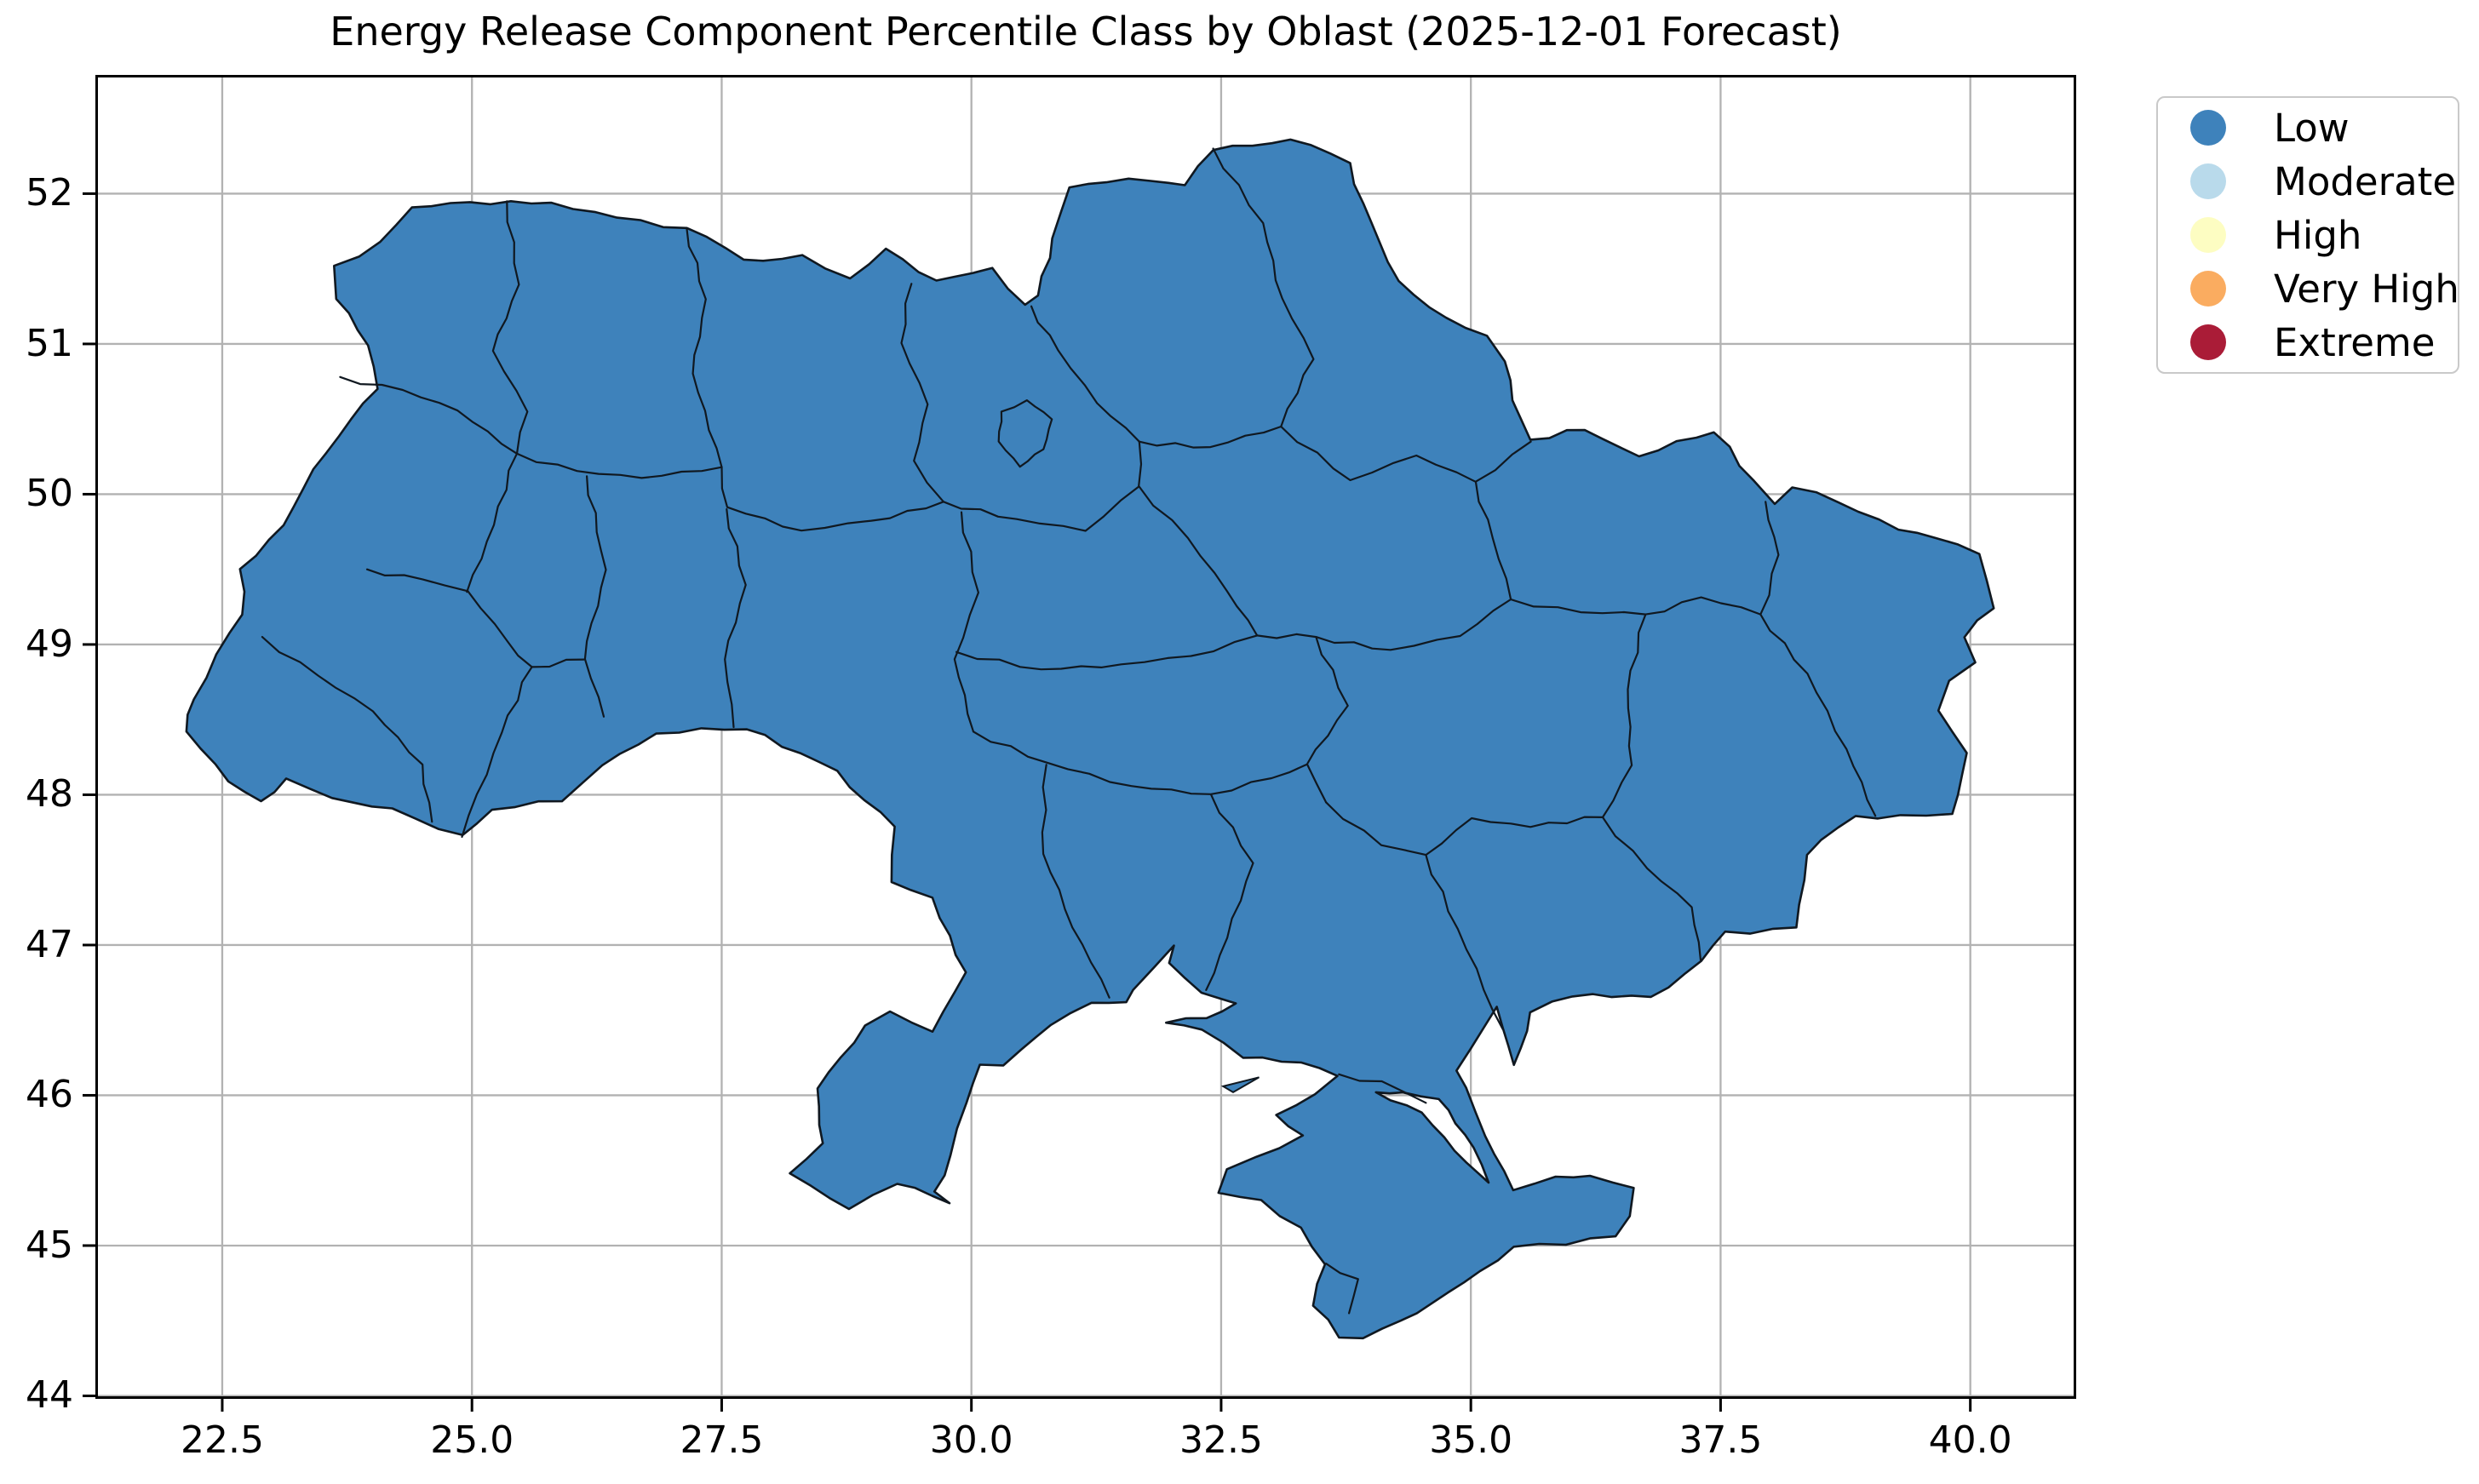  I want to click on y-tick-label: 52, so click(49, 193).